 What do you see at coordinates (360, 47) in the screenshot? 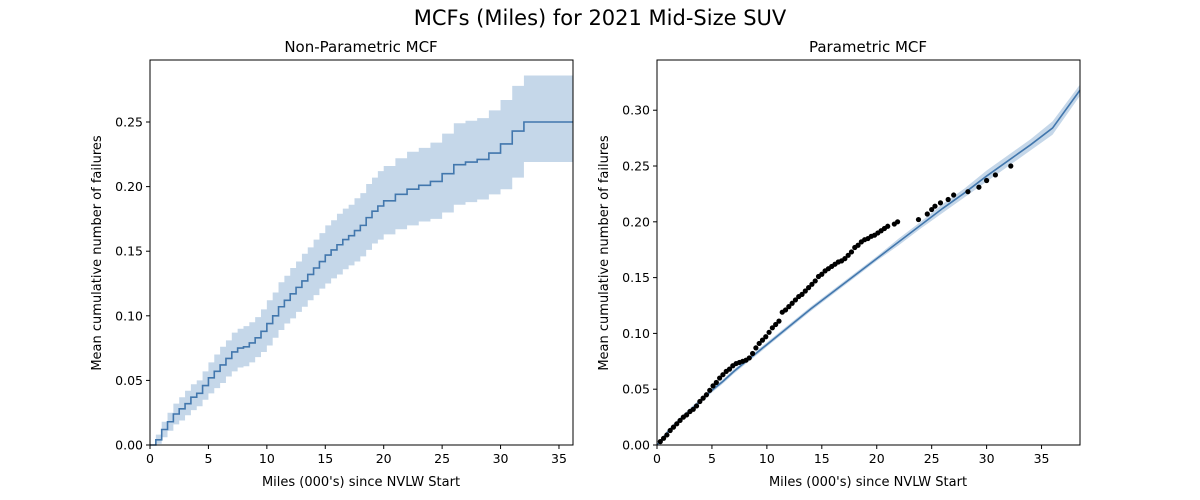
I see `panel-title: Non-Parametric MCF` at bounding box center [360, 47].